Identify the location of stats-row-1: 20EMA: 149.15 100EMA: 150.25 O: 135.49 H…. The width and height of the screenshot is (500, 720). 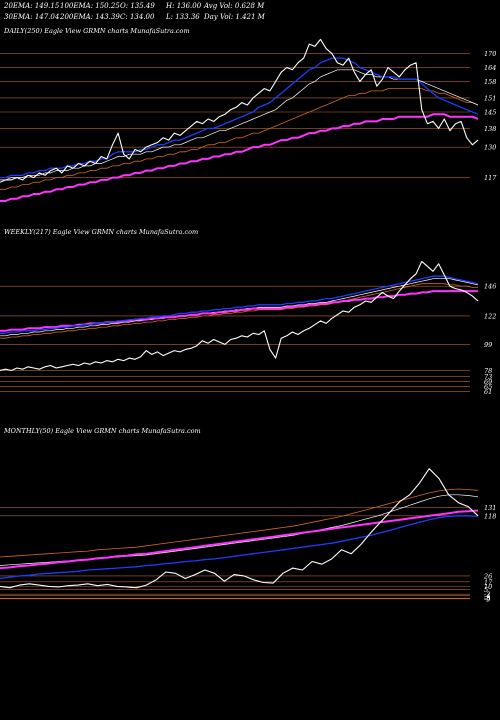
(252, 7).